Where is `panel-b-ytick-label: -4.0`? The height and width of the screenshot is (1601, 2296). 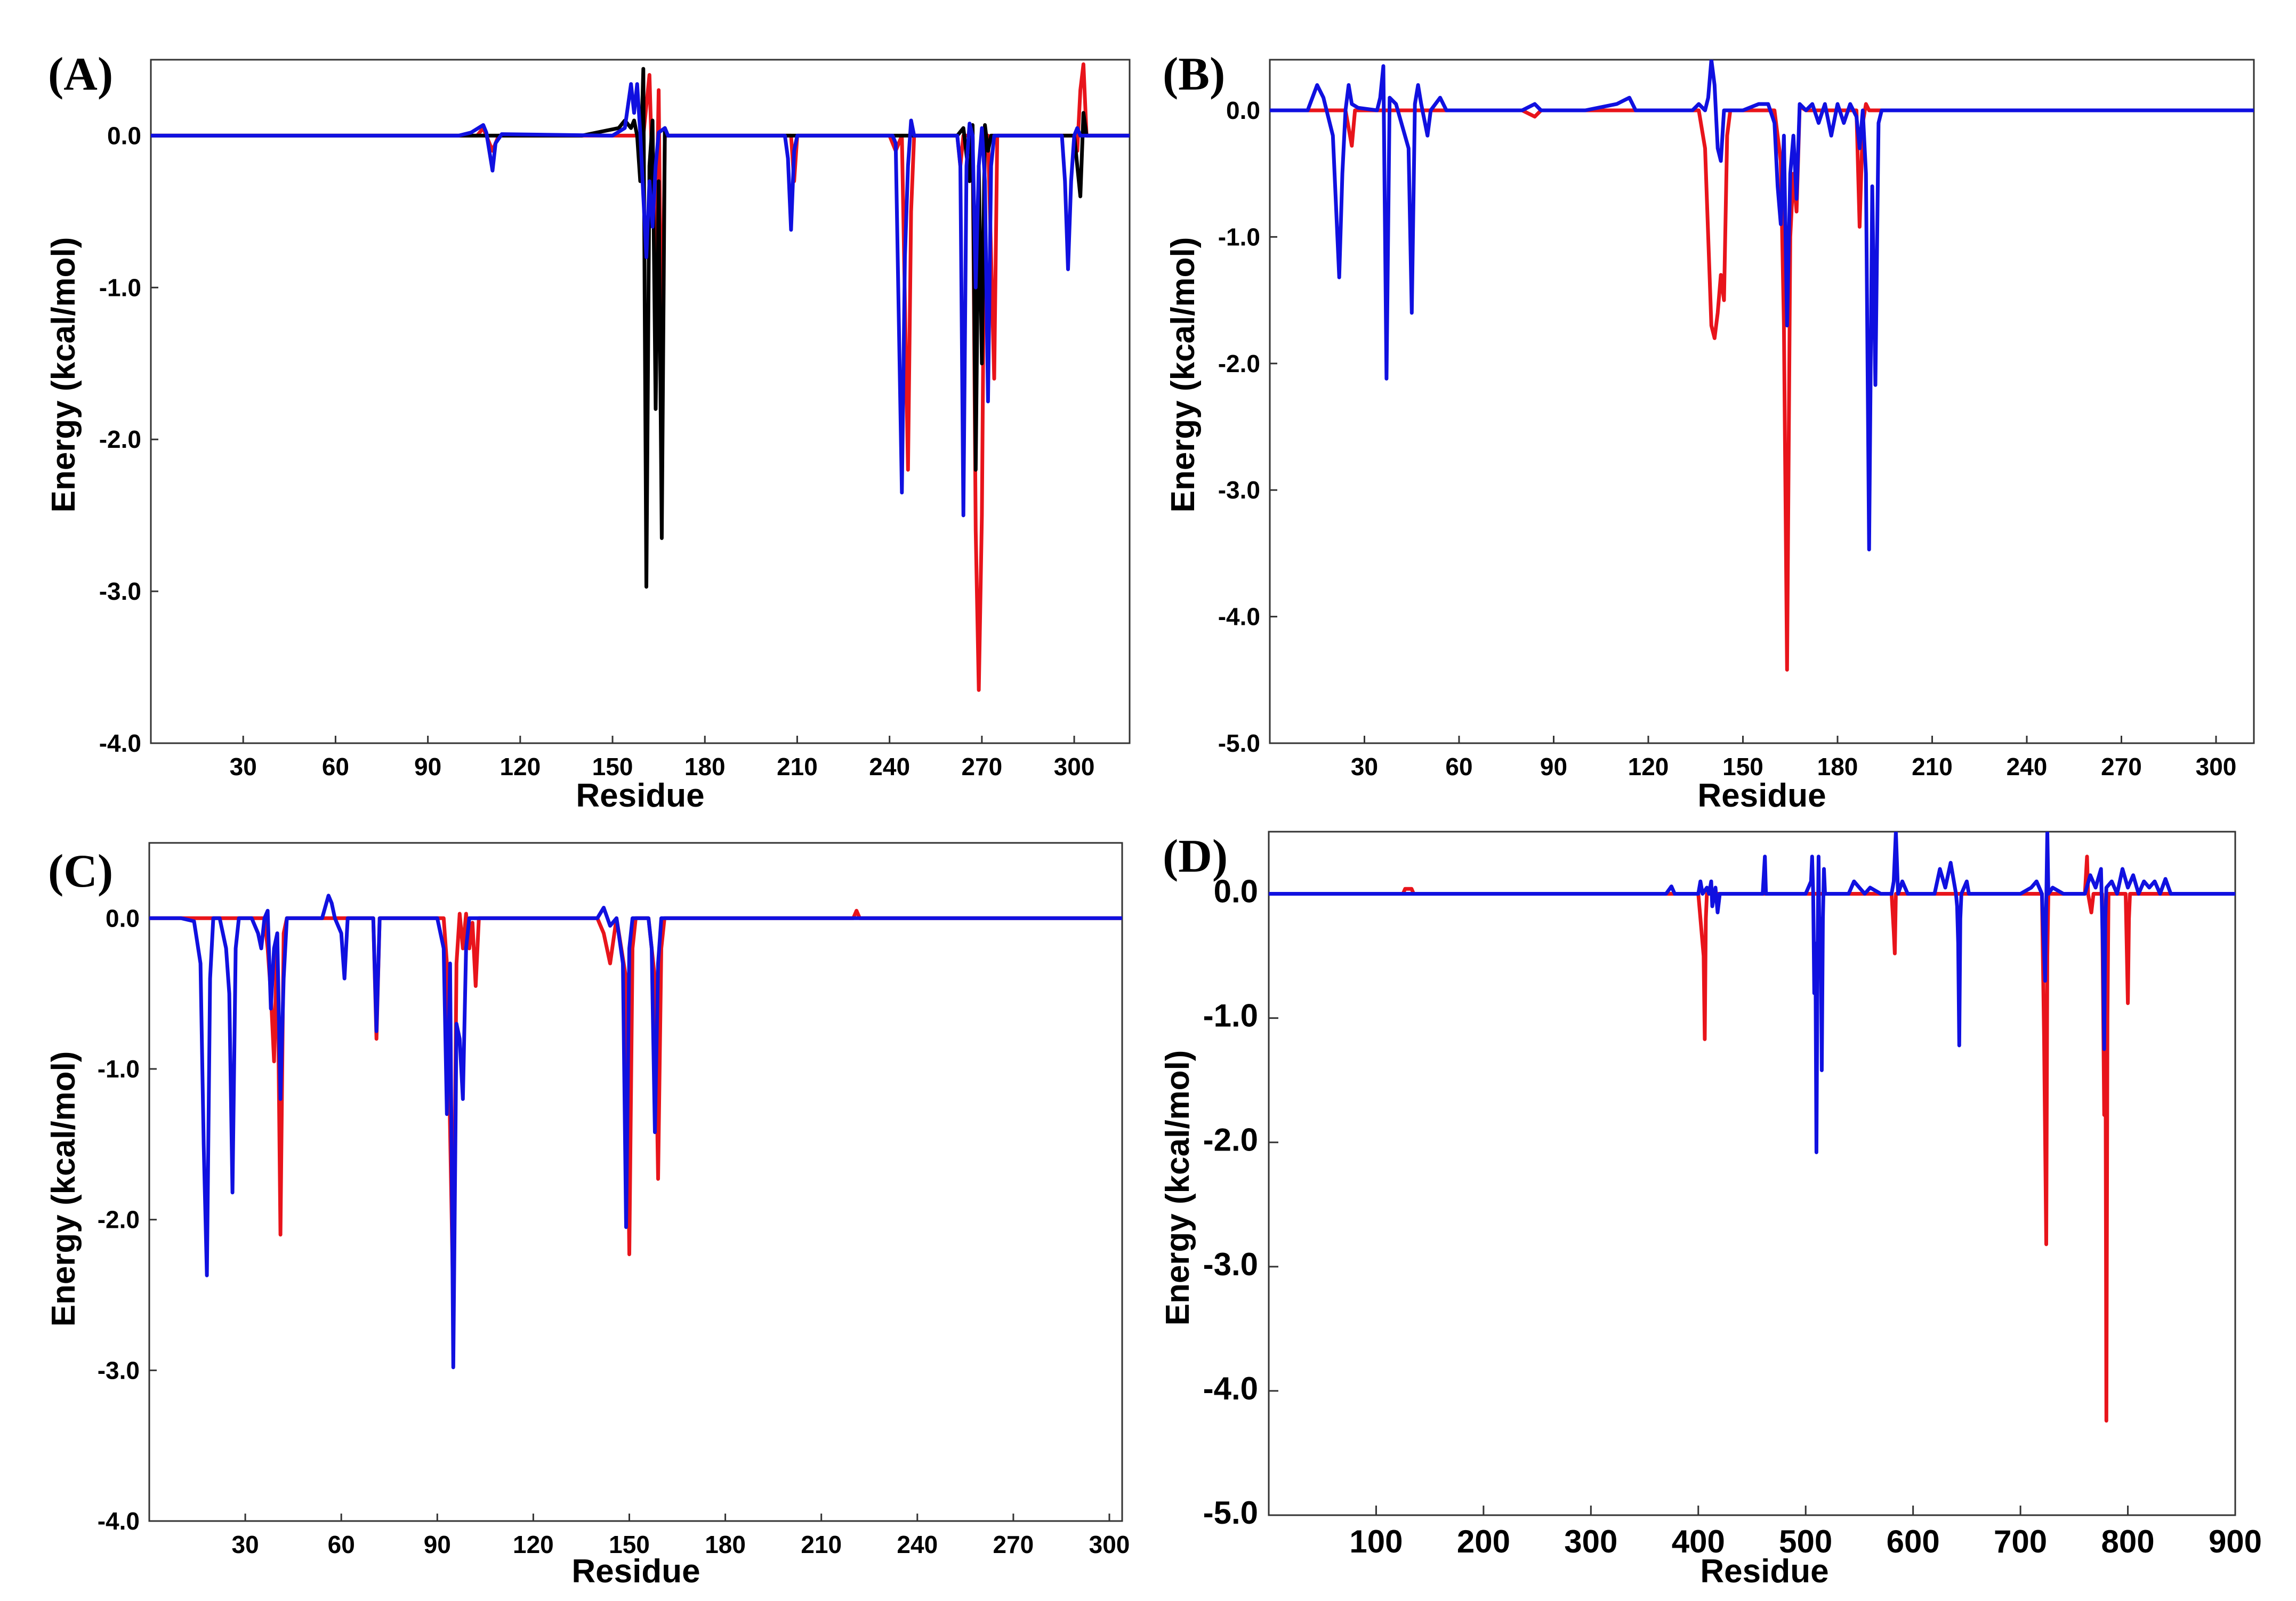 panel-b-ytick-label: -4.0 is located at coordinates (1239, 617).